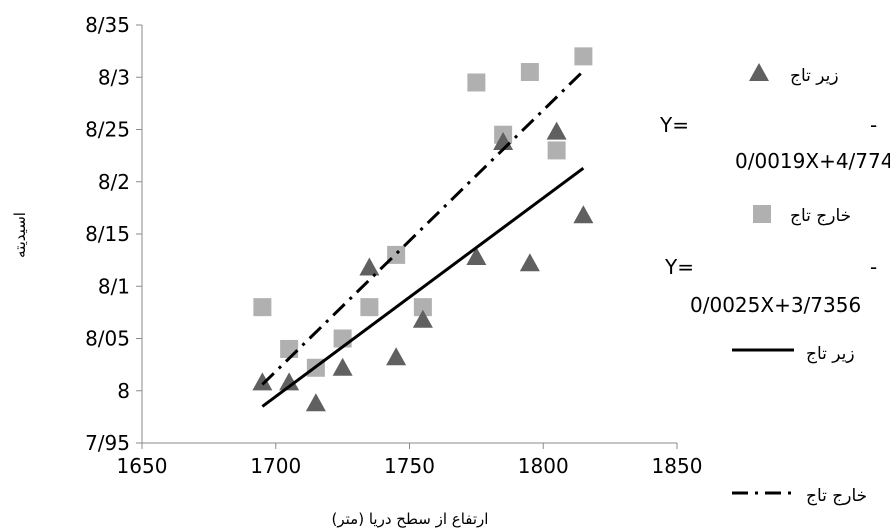 The width and height of the screenshot is (890, 532). Describe the element at coordinates (275, 466) in the screenshot. I see `x-tick-label: 1700` at that location.